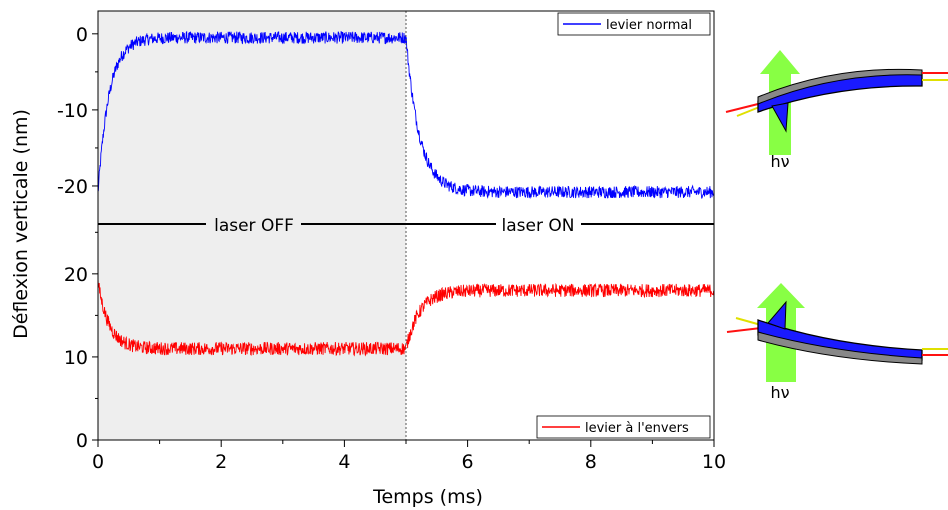 The image size is (948, 510). I want to click on label-laser-off: laser OFF, so click(254, 226).